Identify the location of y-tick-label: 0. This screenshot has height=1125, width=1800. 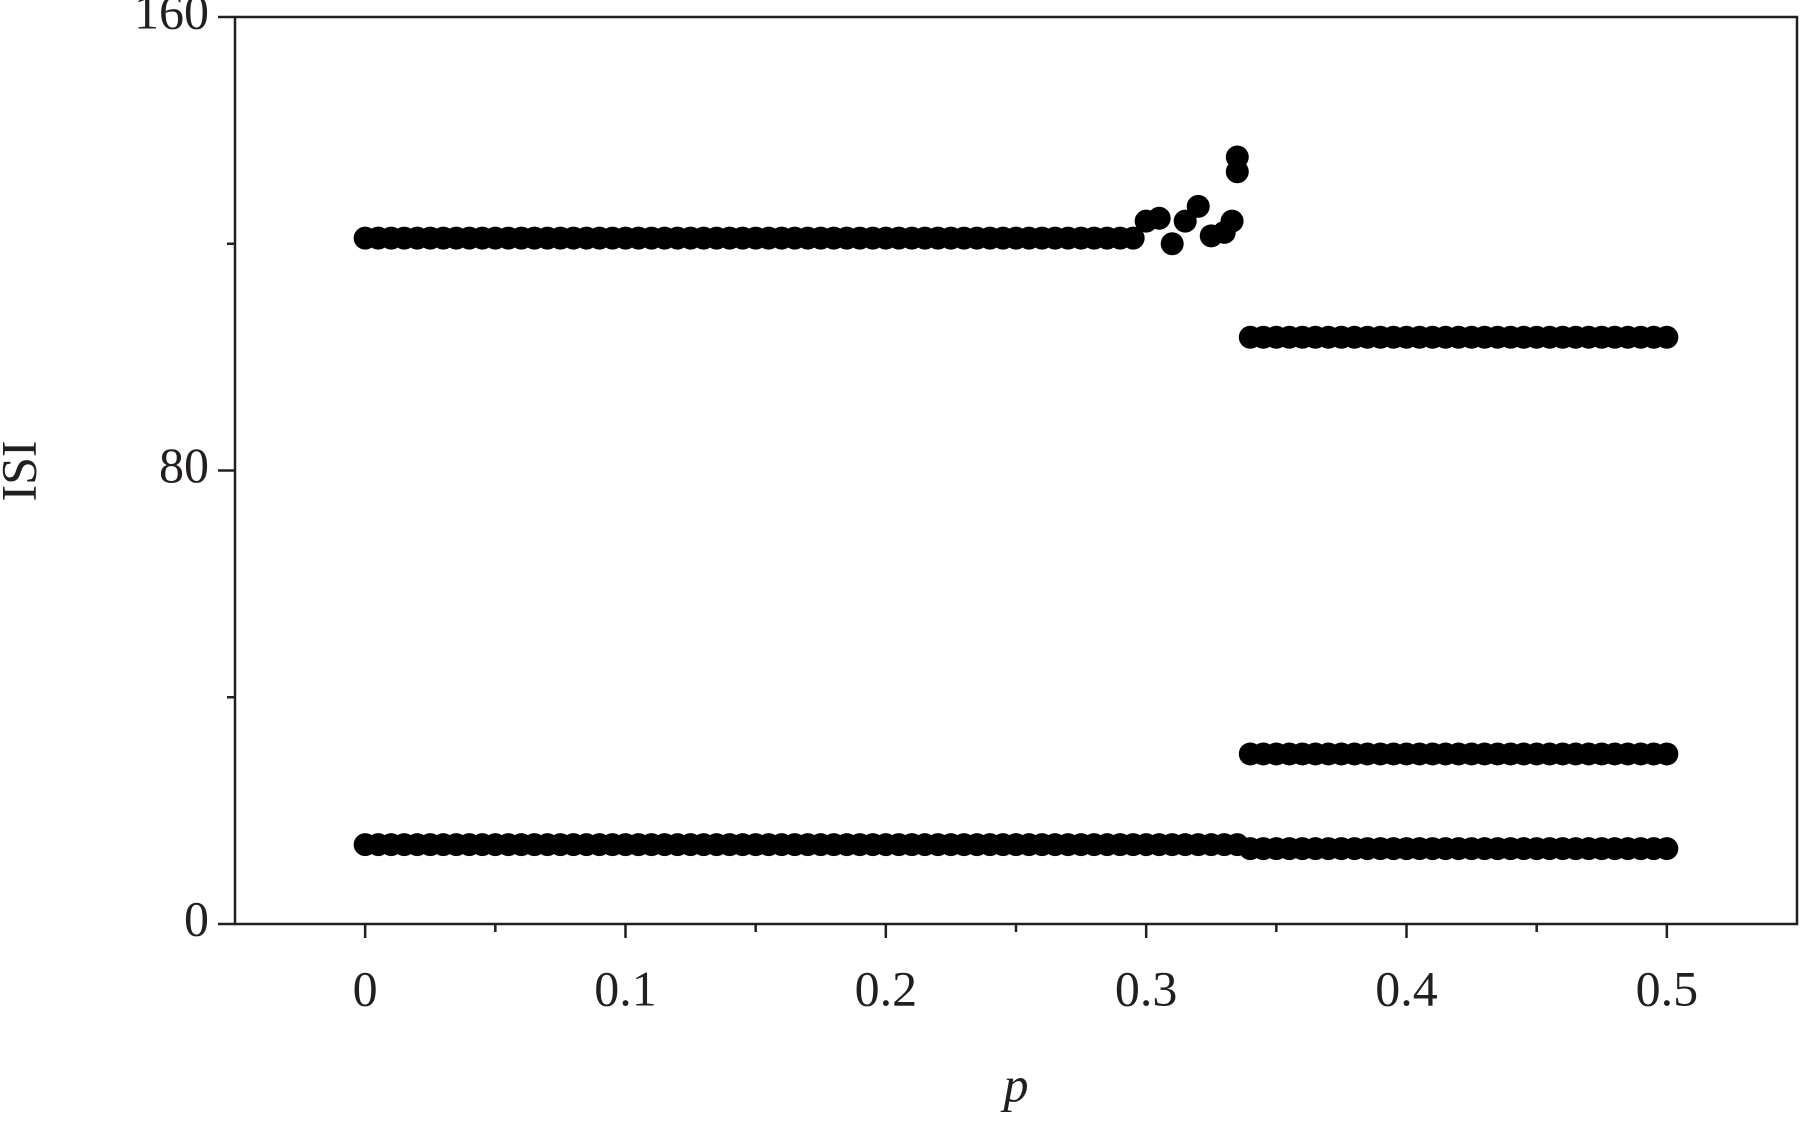
(196, 918).